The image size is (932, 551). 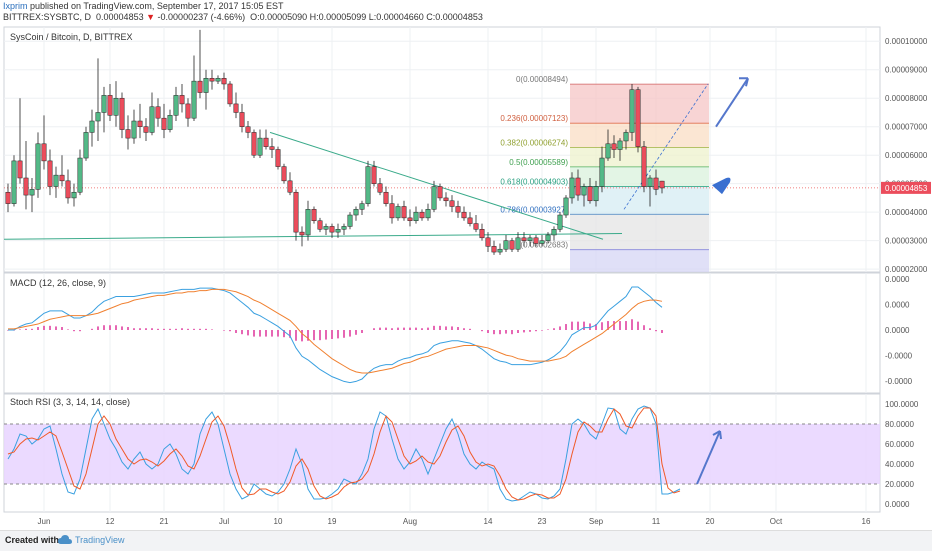 What do you see at coordinates (906, 70) in the screenshot?
I see `price-tick-label: 0.00009000` at bounding box center [906, 70].